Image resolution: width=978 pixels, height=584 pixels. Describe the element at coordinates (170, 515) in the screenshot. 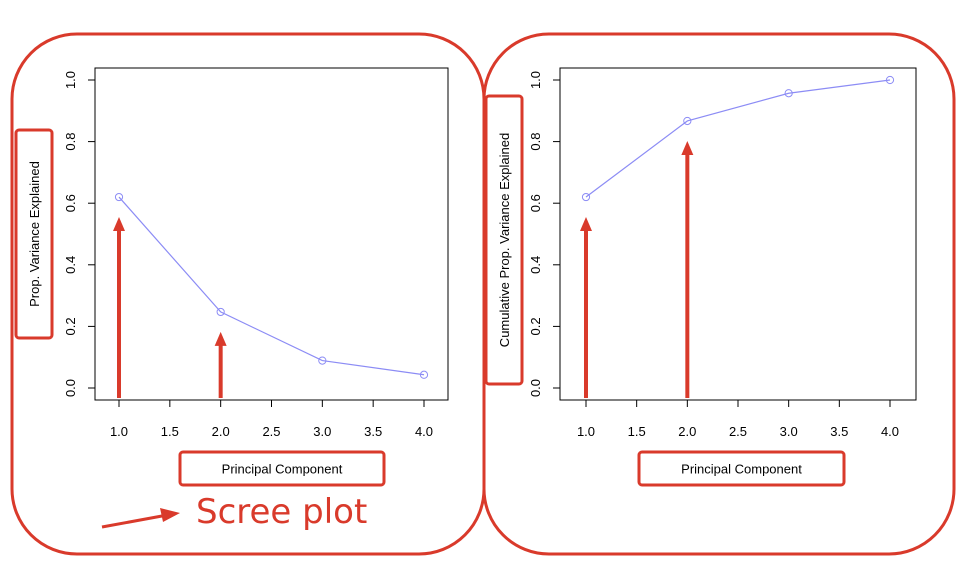

I see `annotation-arrowhead` at that location.